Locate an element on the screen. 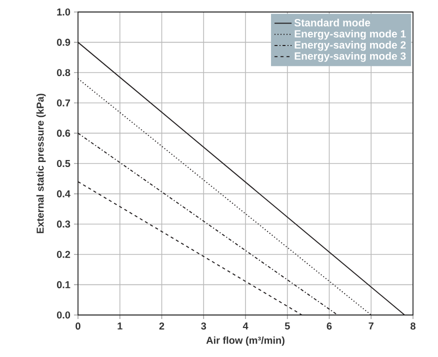 The height and width of the screenshot is (357, 438). legend-label: Energy-saving mode 3 is located at coordinates (350, 57).